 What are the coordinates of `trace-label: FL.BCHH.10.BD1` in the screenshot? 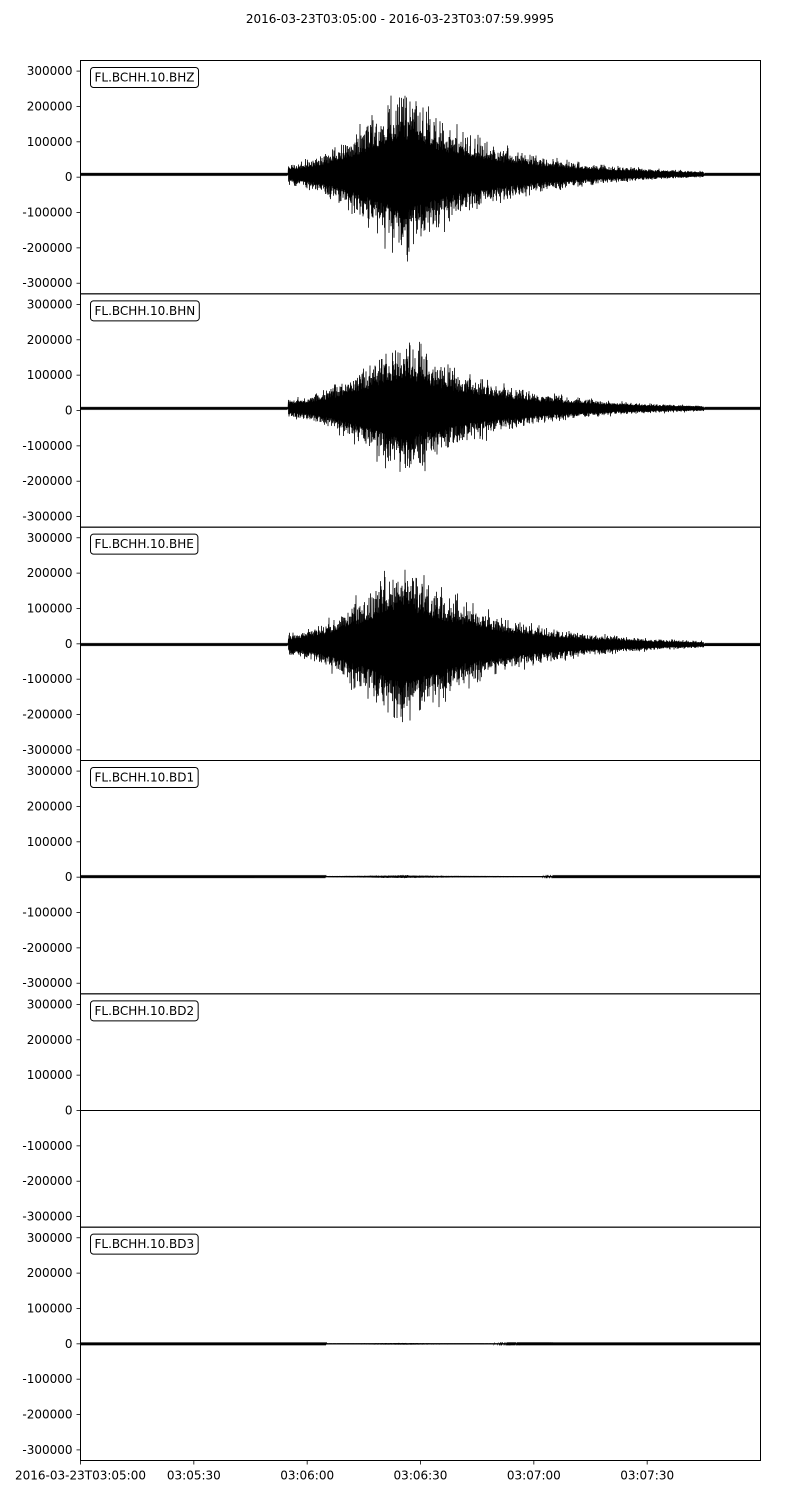 It's located at (145, 778).